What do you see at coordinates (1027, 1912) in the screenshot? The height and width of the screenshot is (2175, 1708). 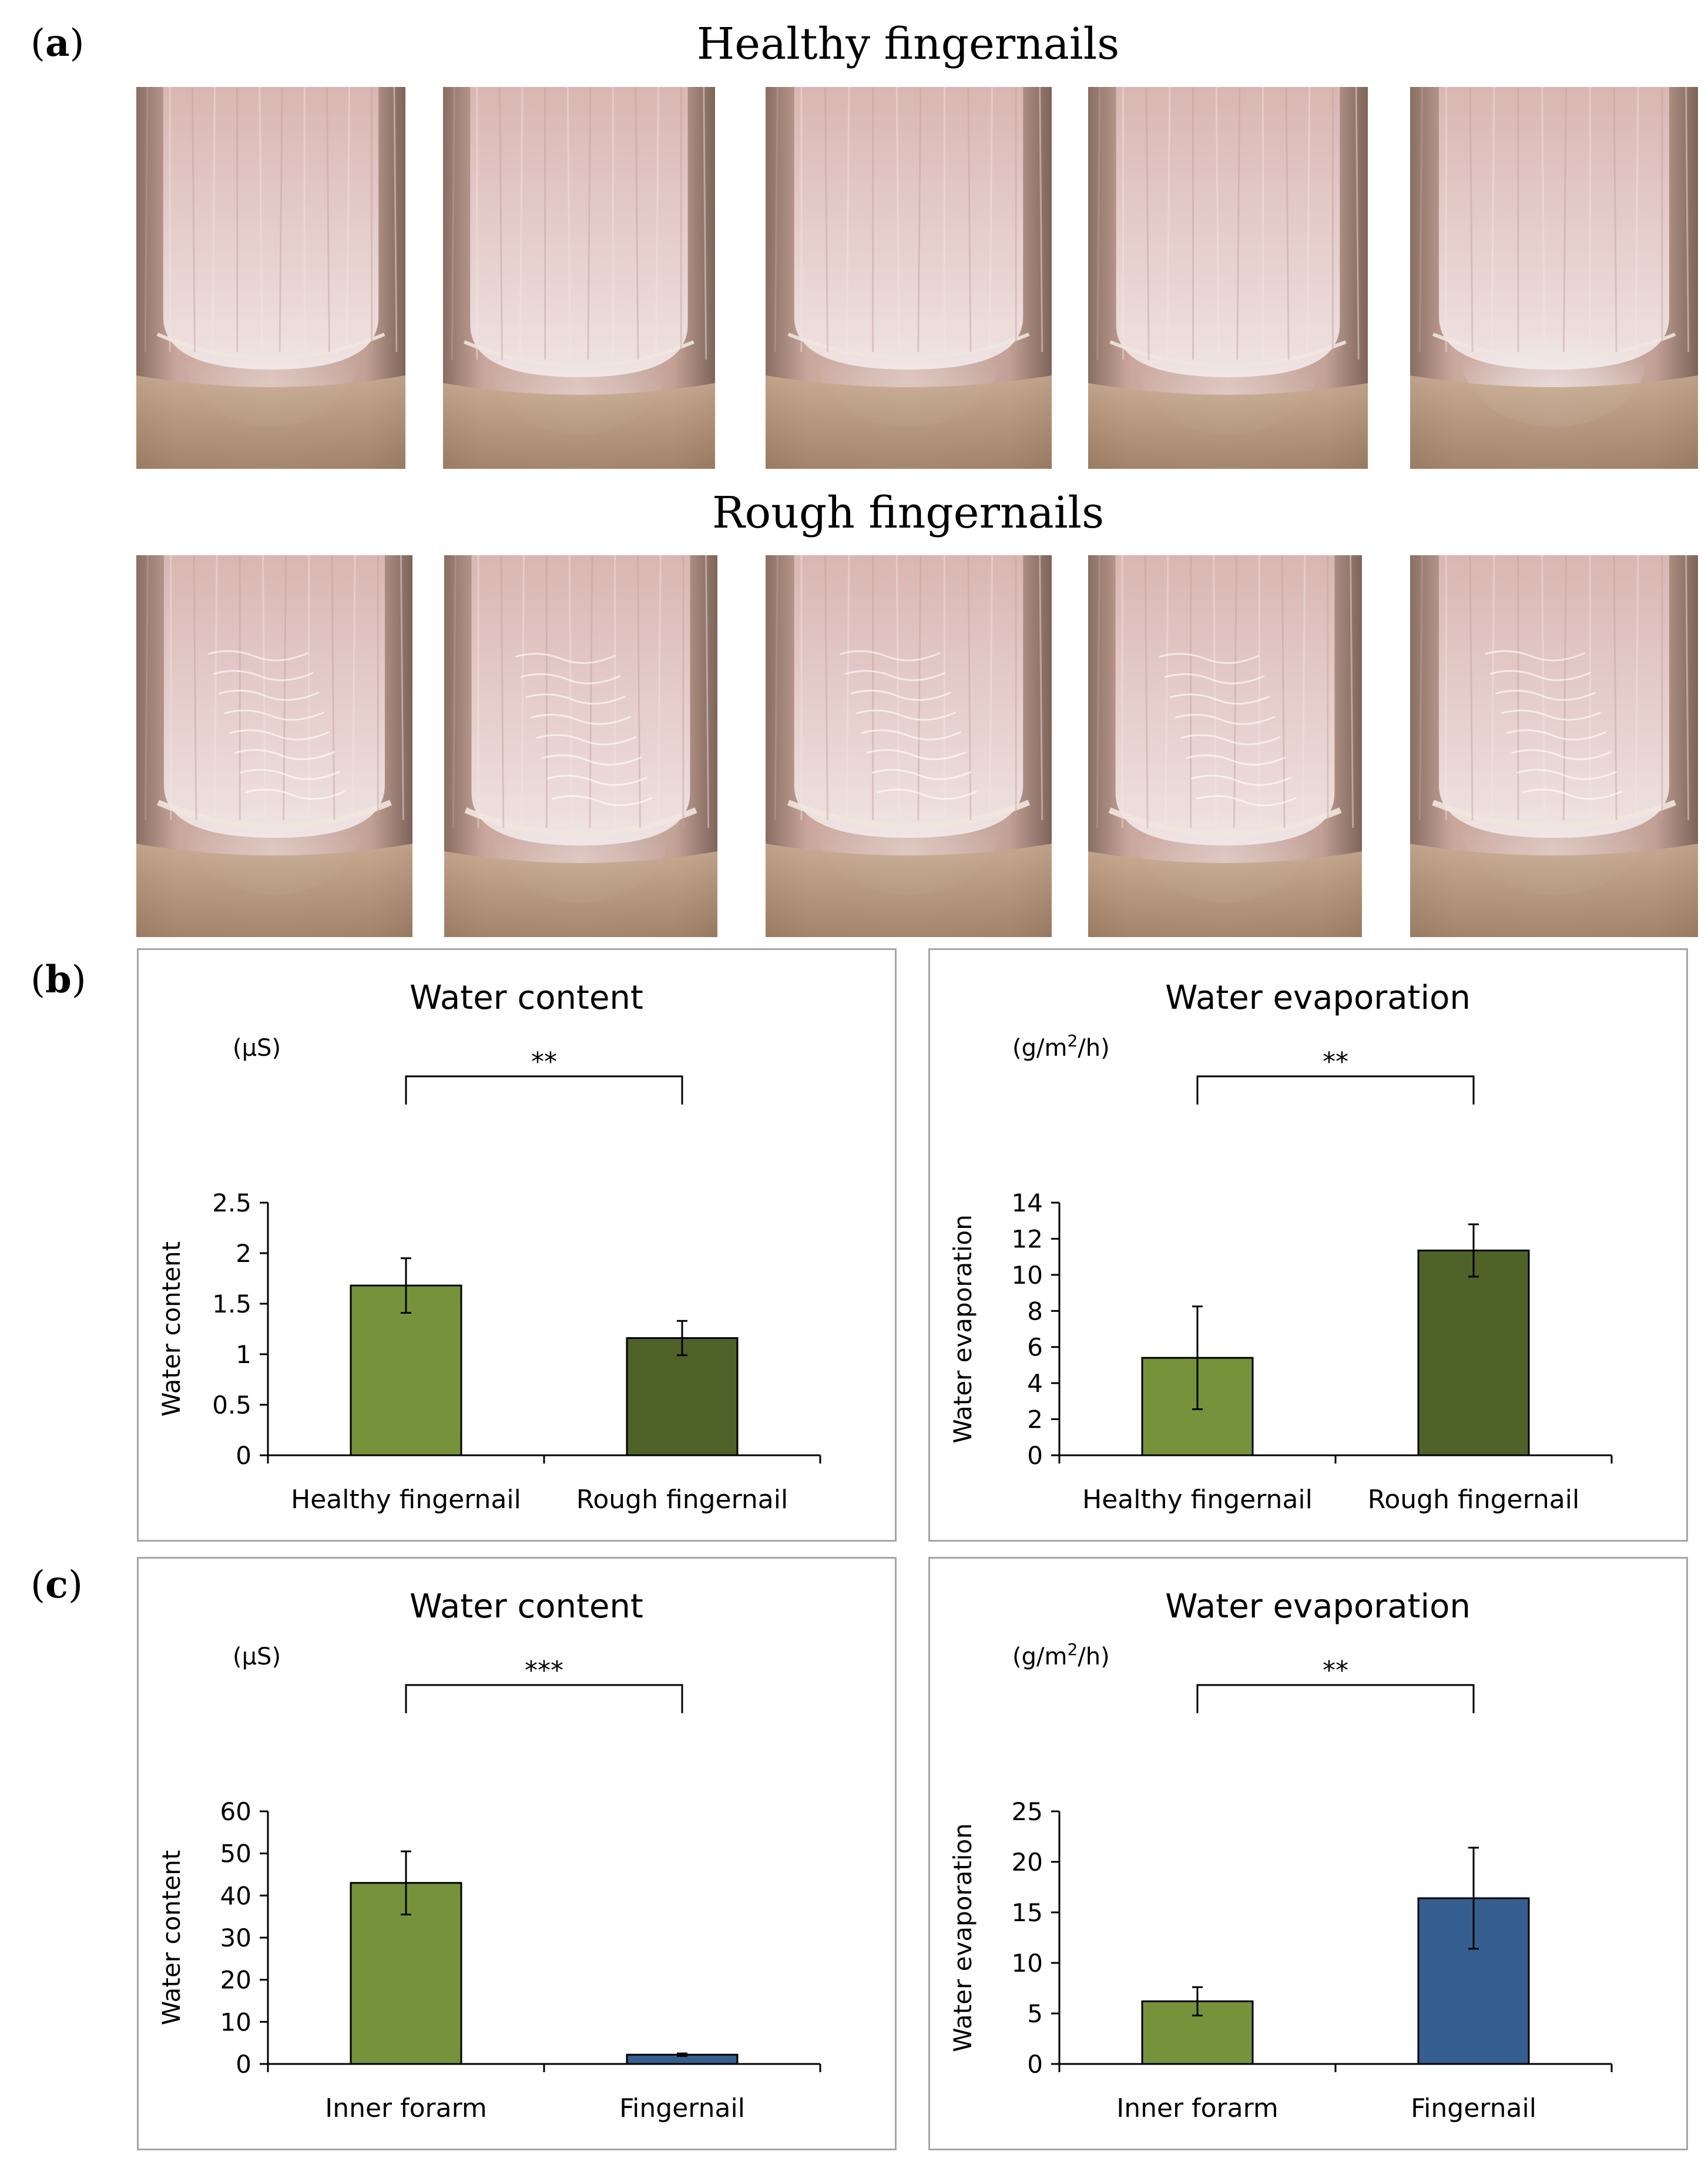 I see `y-tick-label: 15` at bounding box center [1027, 1912].